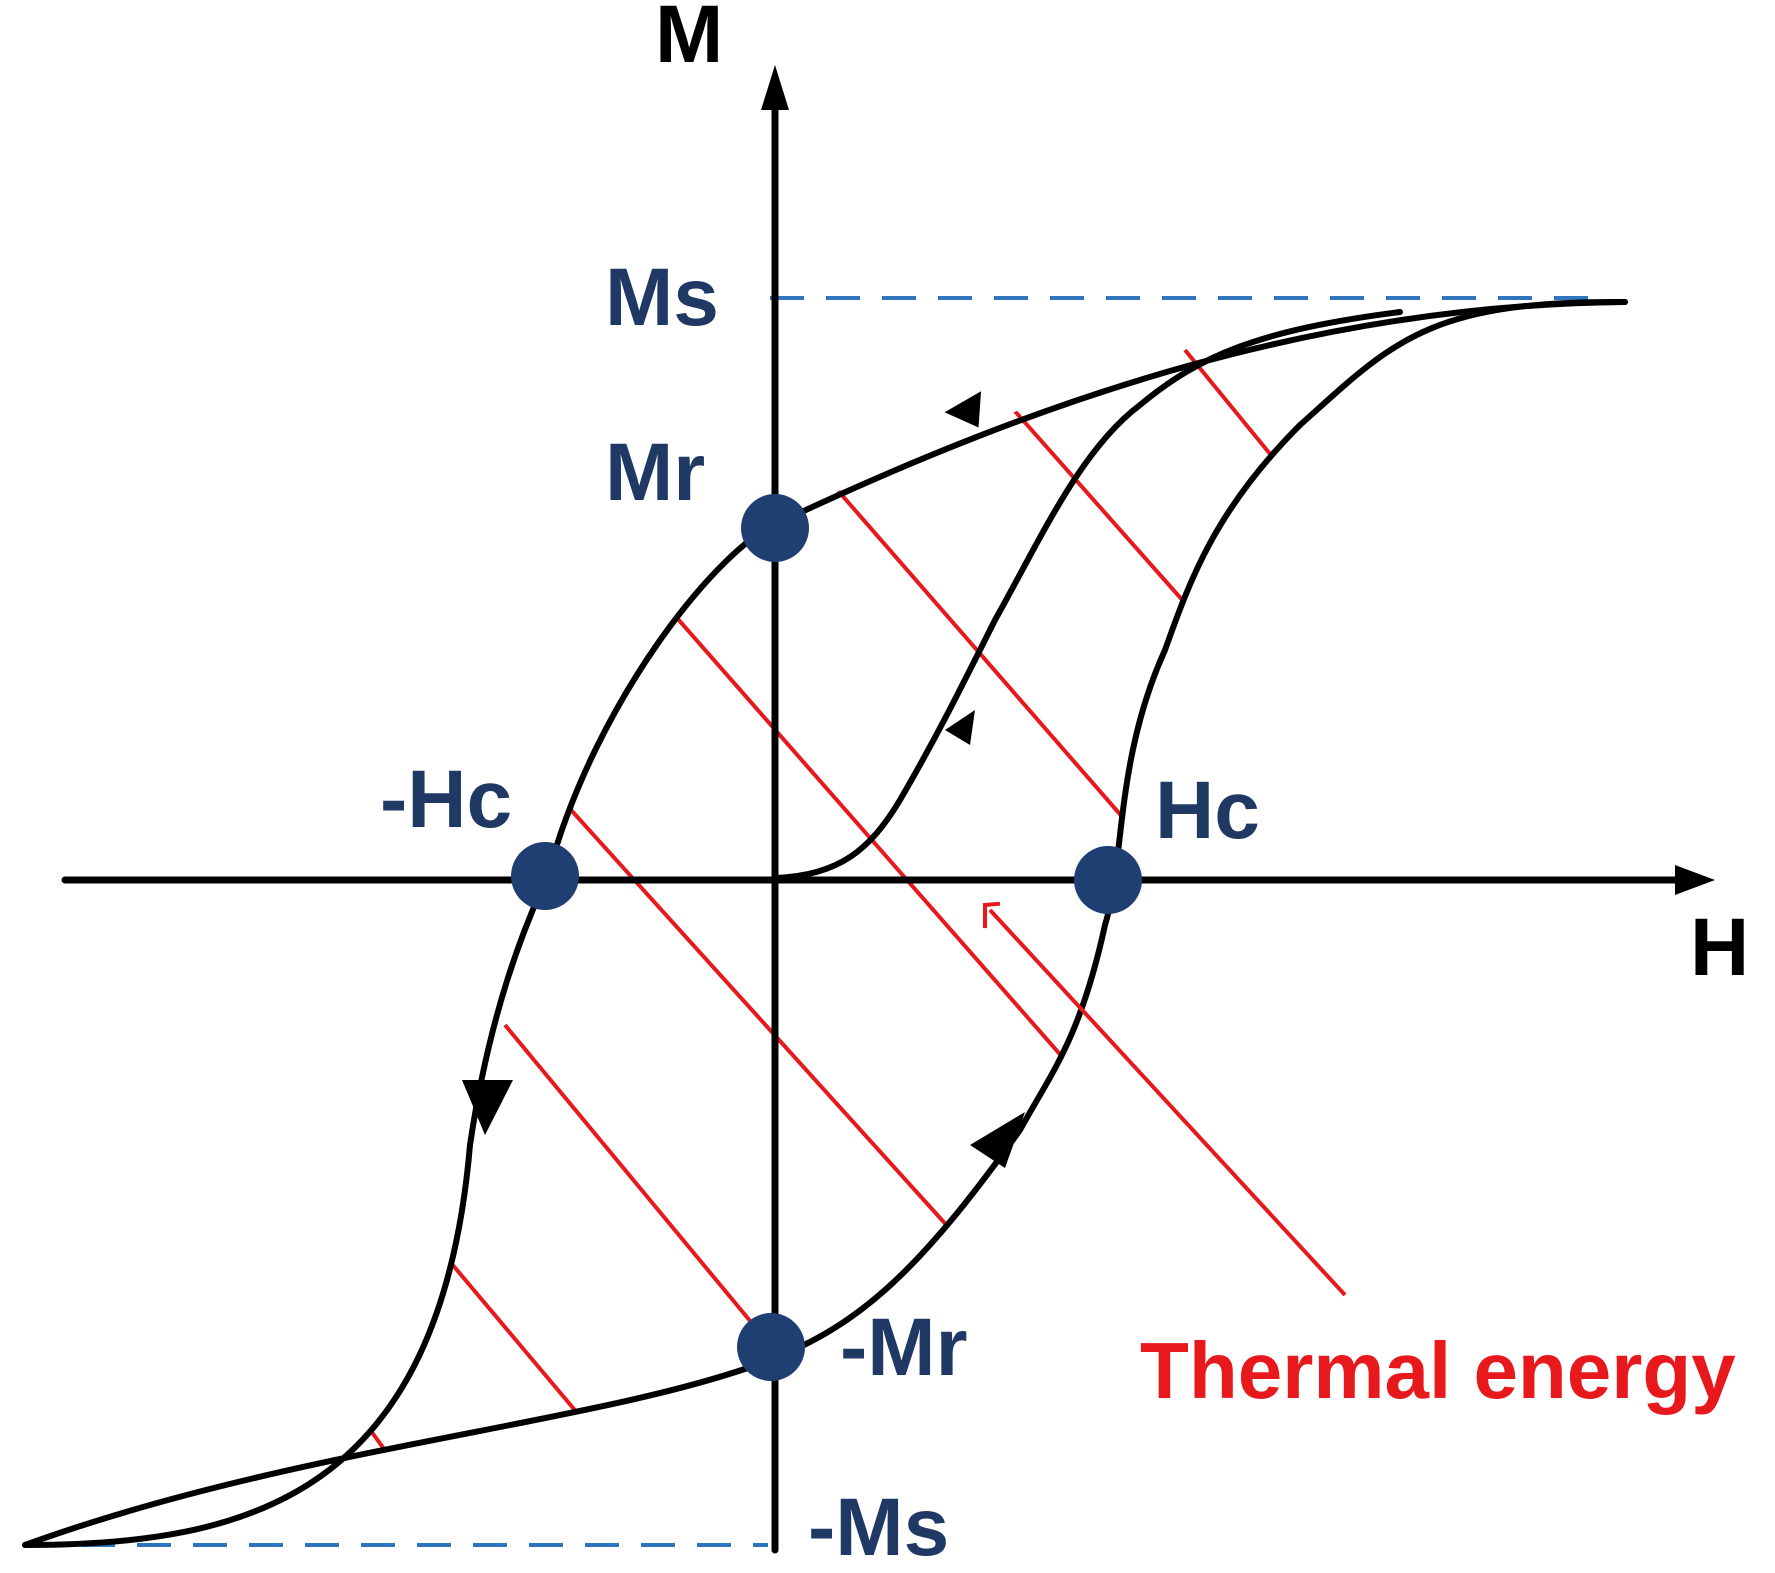  What do you see at coordinates (545, 876) in the screenshot?
I see `neg-hc-point` at bounding box center [545, 876].